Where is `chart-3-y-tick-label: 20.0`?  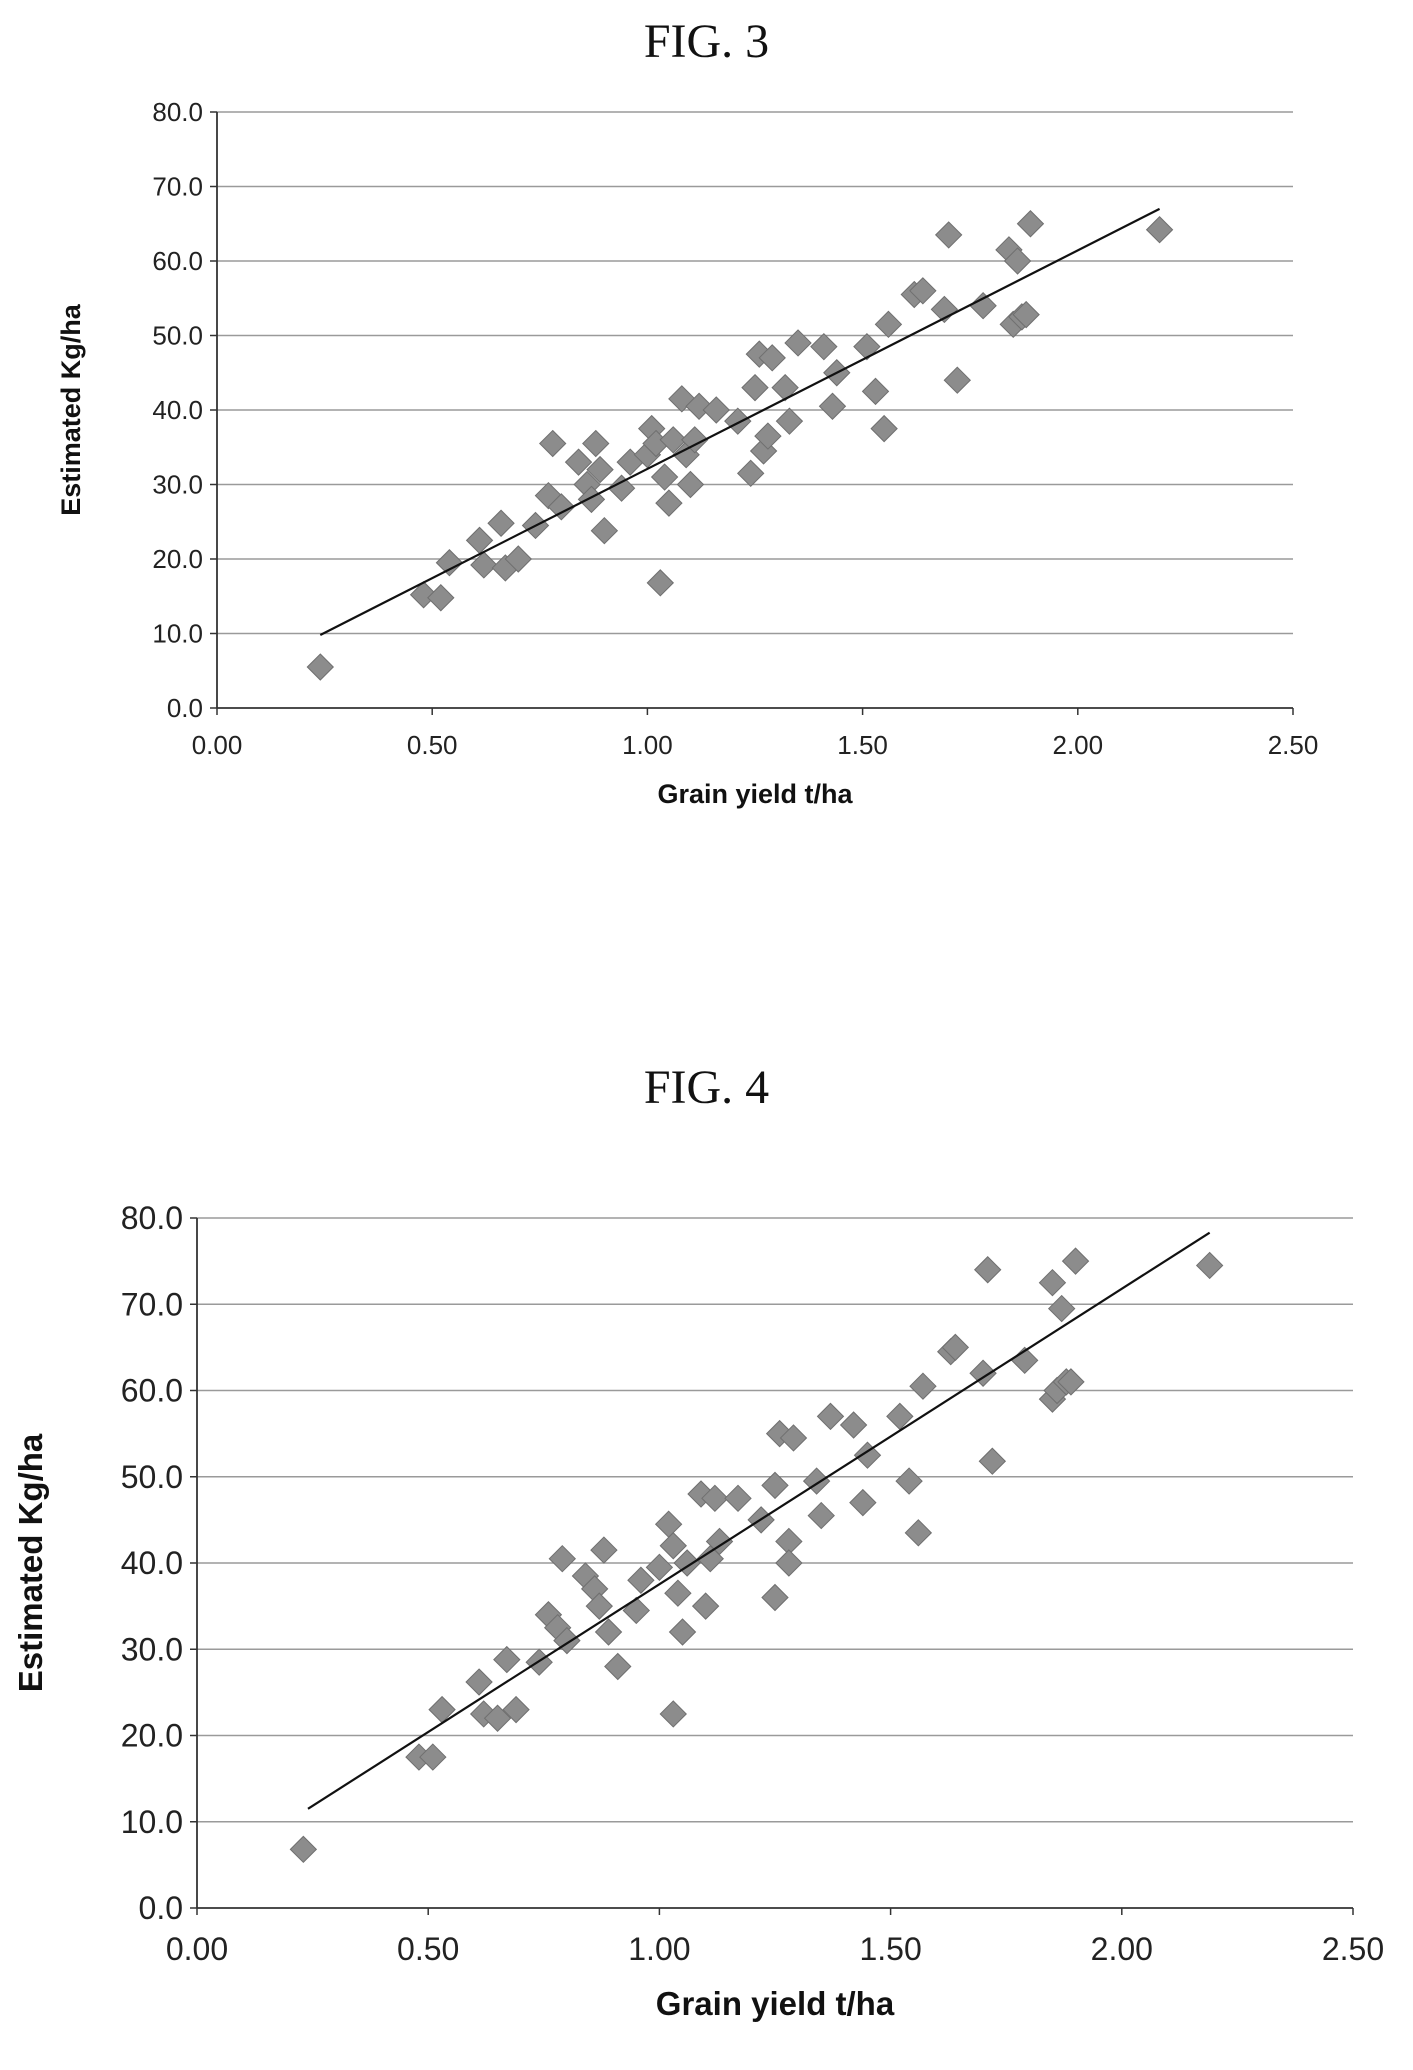 chart-3-y-tick-label: 20.0 is located at coordinates (177, 559).